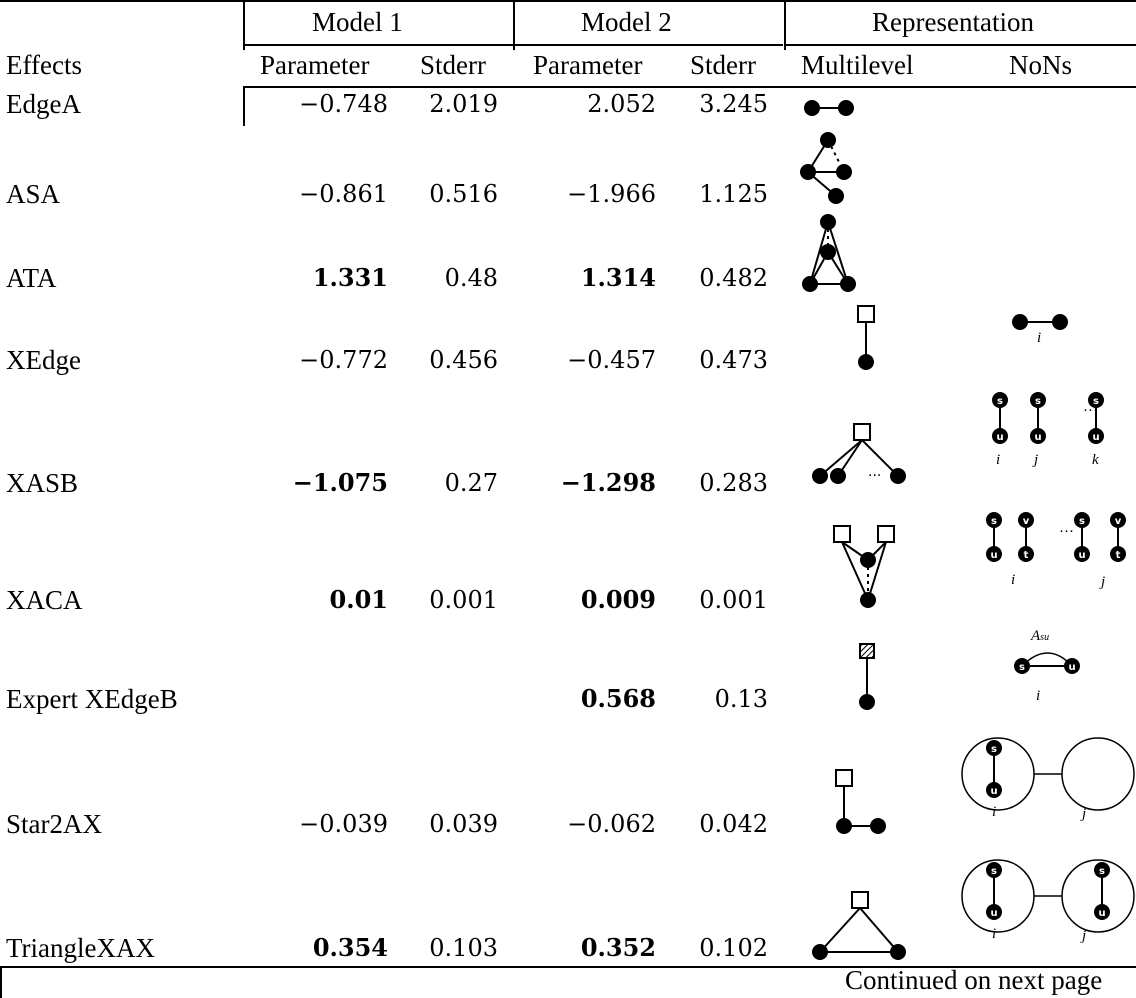 The image size is (1136, 998). I want to click on cross-alternating-icon, so click(864, 566).